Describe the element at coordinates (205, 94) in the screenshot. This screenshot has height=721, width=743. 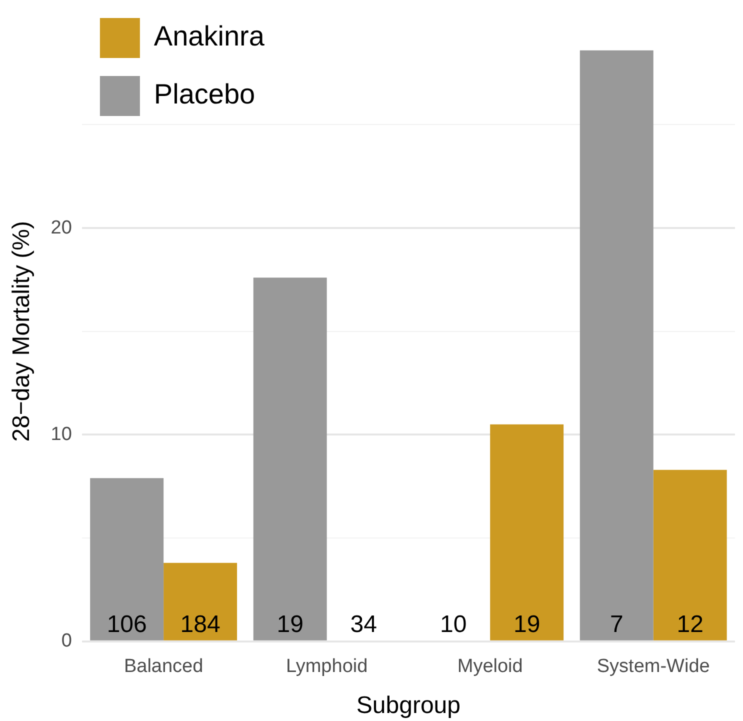
I see `legend-label: Placebo` at that location.